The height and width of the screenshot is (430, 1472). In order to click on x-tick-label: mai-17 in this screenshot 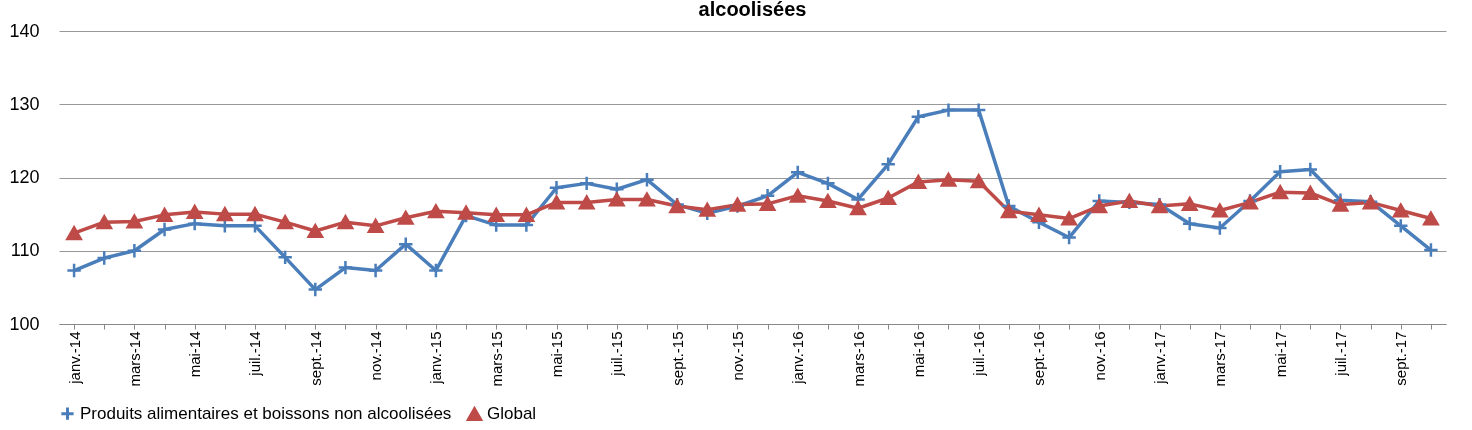, I will do `click(1280, 354)`.